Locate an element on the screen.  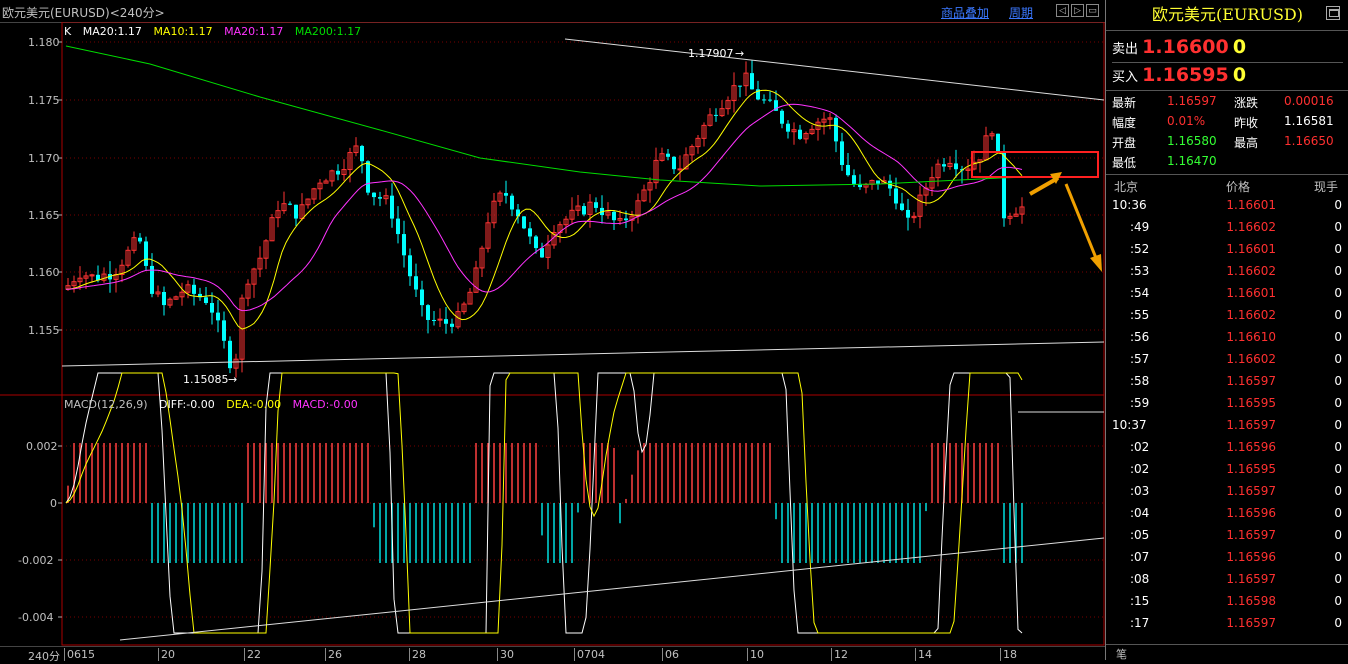
tick-time: :59 is located at coordinates (1140, 403).